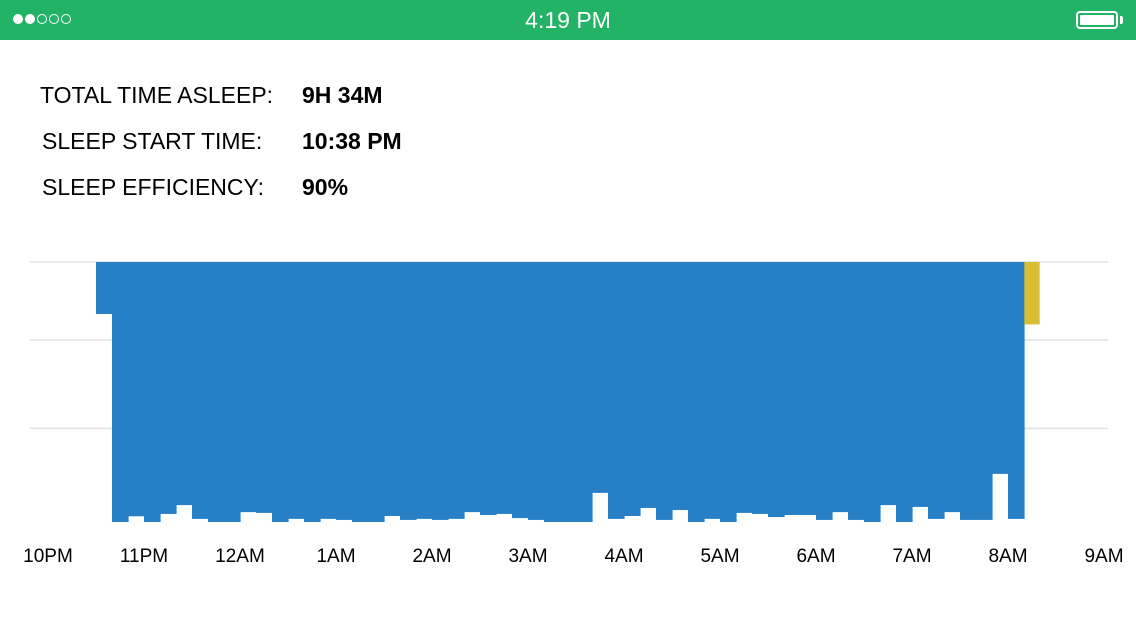  I want to click on total-time-asleep-value: 9H 34M, so click(342, 95).